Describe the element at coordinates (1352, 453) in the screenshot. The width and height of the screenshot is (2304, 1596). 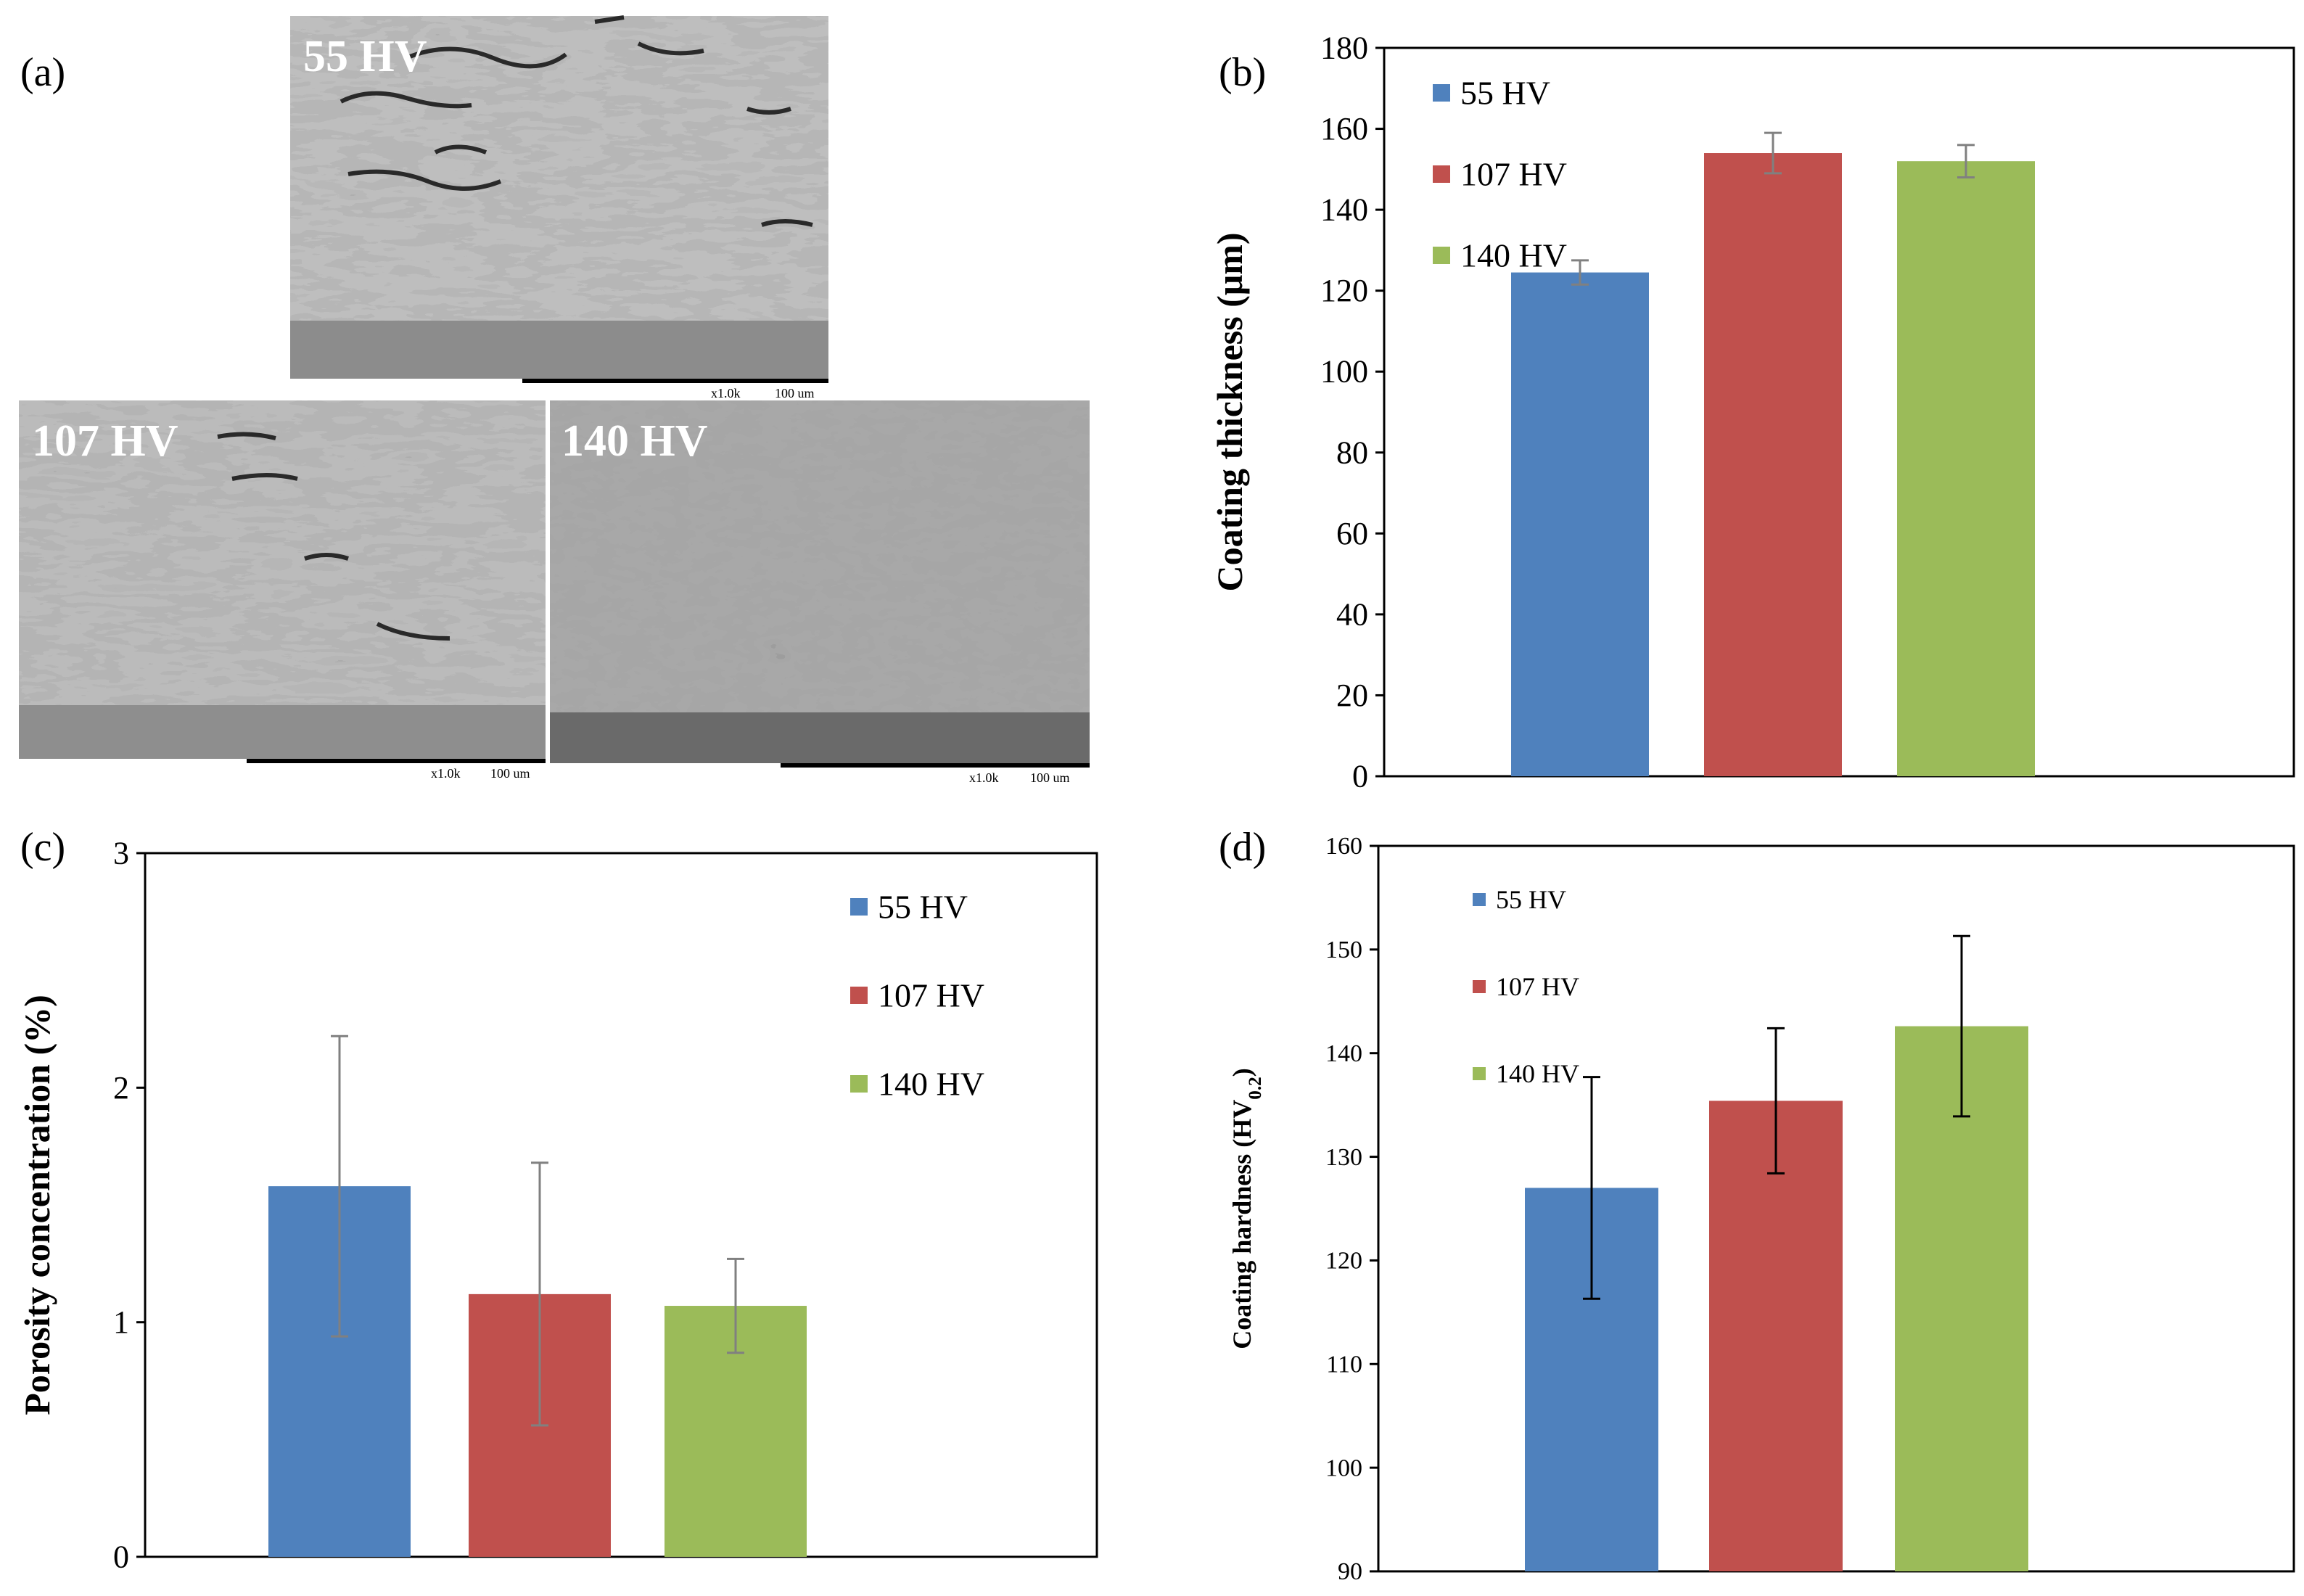
I see `y-tick-label: 80` at that location.